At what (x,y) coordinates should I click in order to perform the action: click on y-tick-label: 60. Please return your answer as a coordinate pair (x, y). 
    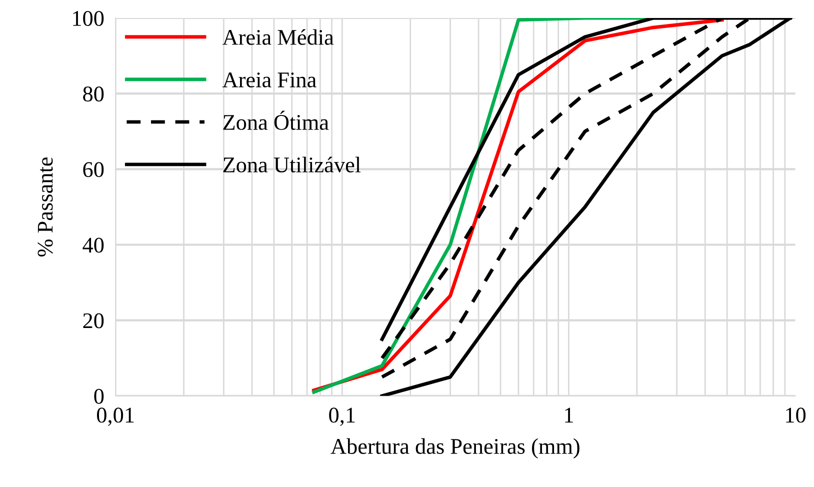
    Looking at the image, I should click on (93, 170).